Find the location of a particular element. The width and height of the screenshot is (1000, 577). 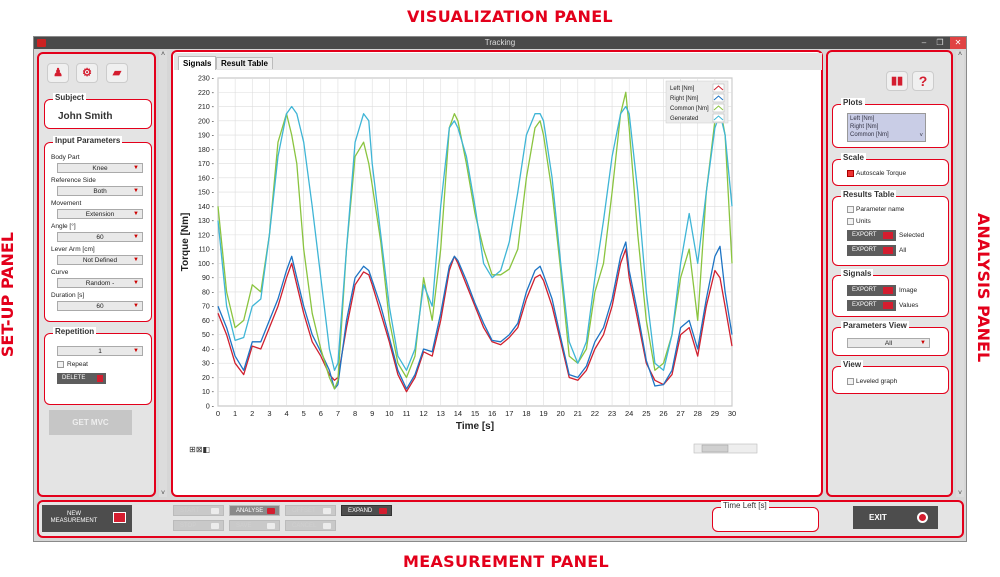

field-label-movement: Movement is located at coordinates (66, 203).